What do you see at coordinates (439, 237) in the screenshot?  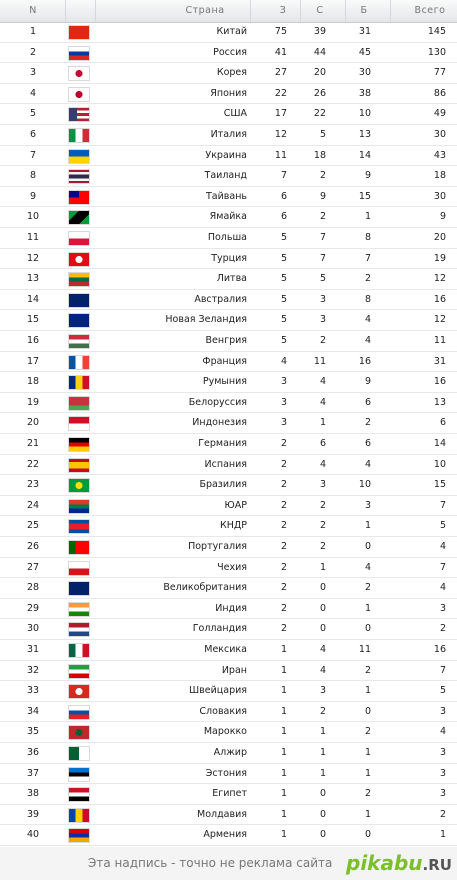 I see `medal-count: 20` at bounding box center [439, 237].